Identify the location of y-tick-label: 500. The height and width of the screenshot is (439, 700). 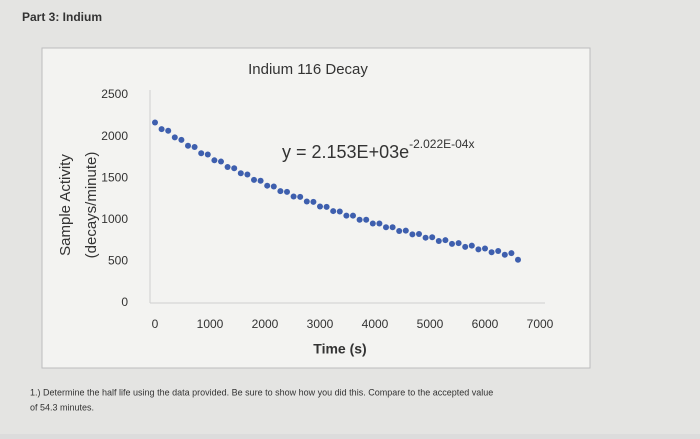
(118, 261).